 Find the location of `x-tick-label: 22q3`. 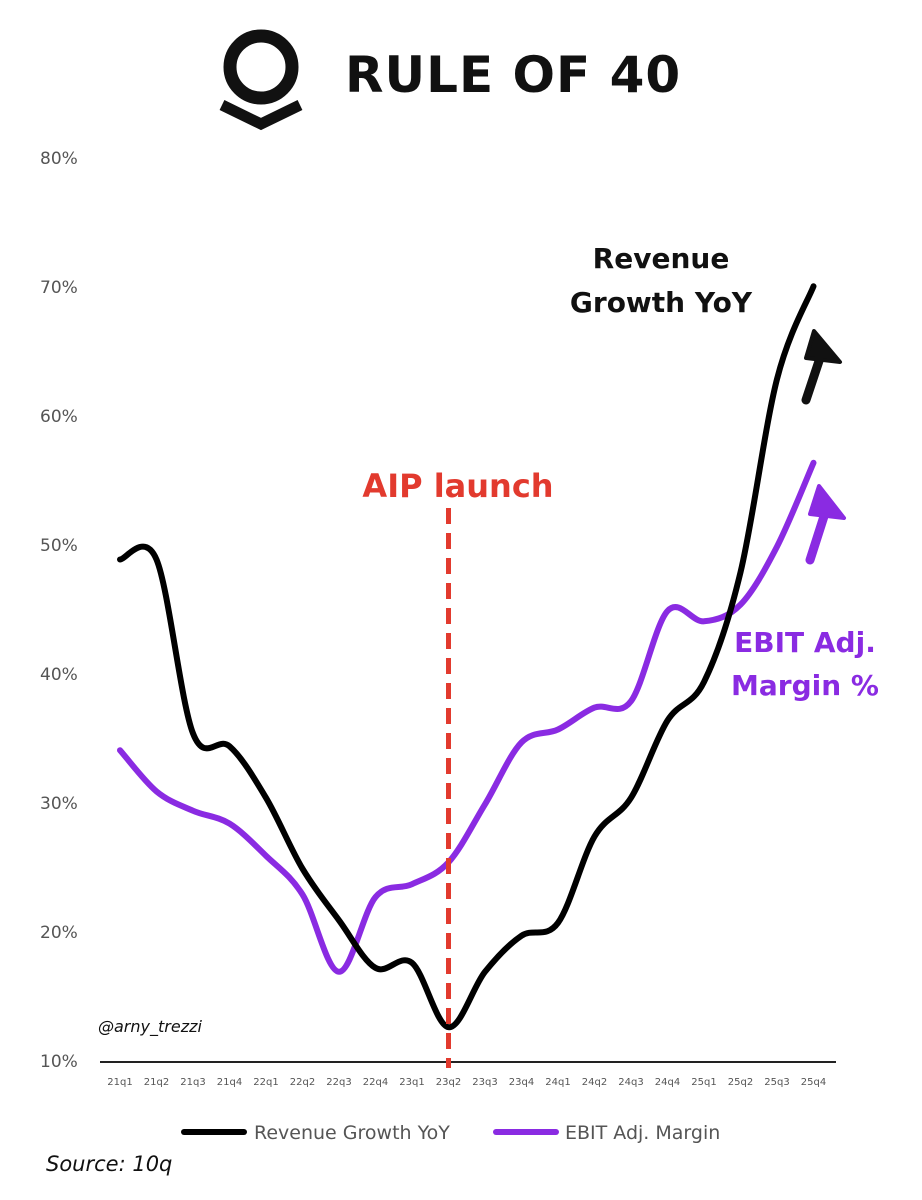

x-tick-label: 22q3 is located at coordinates (338, 1082).